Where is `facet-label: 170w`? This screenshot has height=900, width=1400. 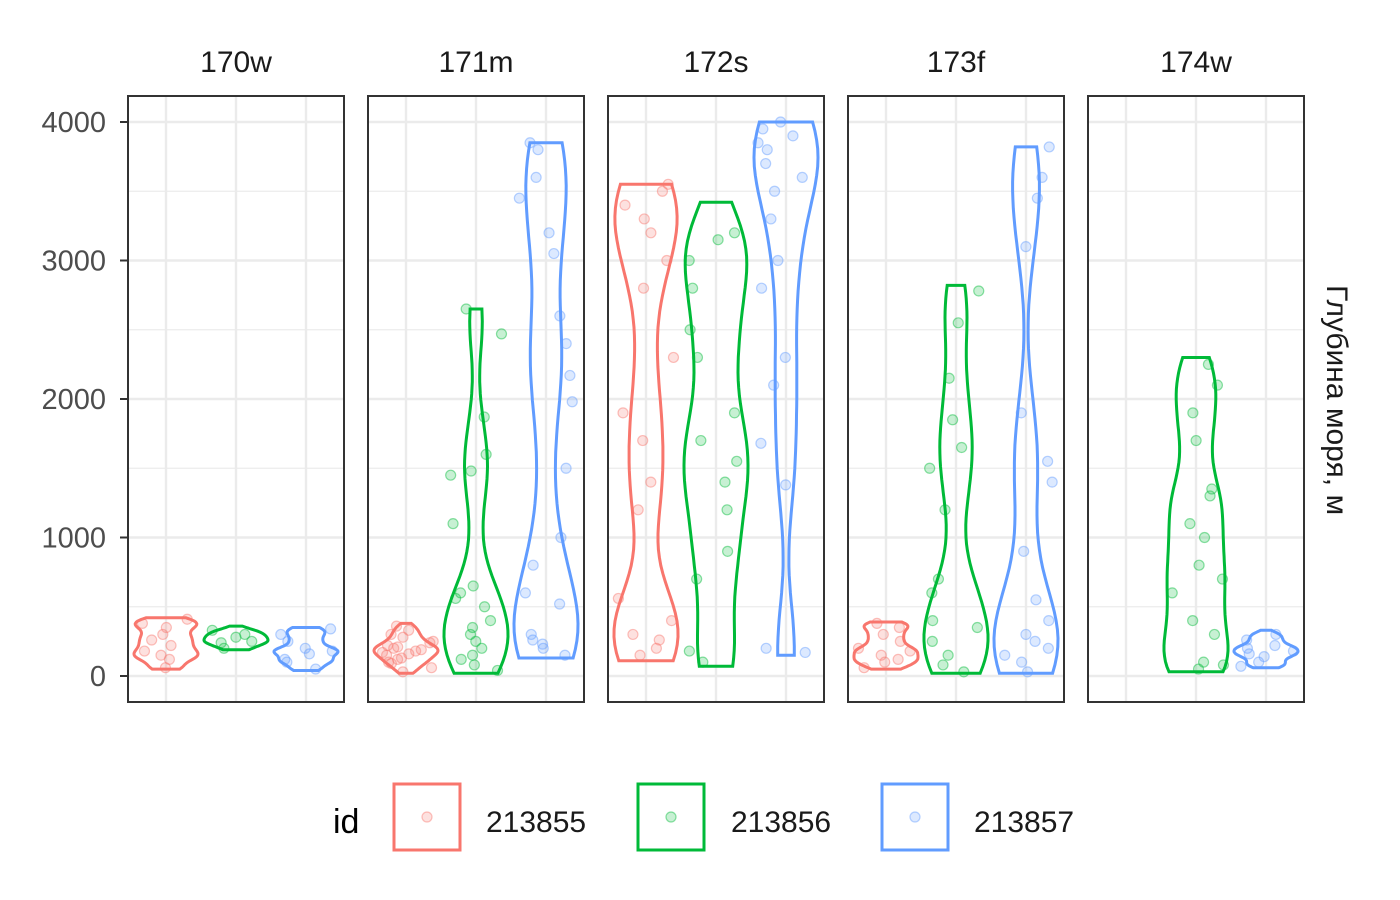 facet-label: 170w is located at coordinates (236, 62).